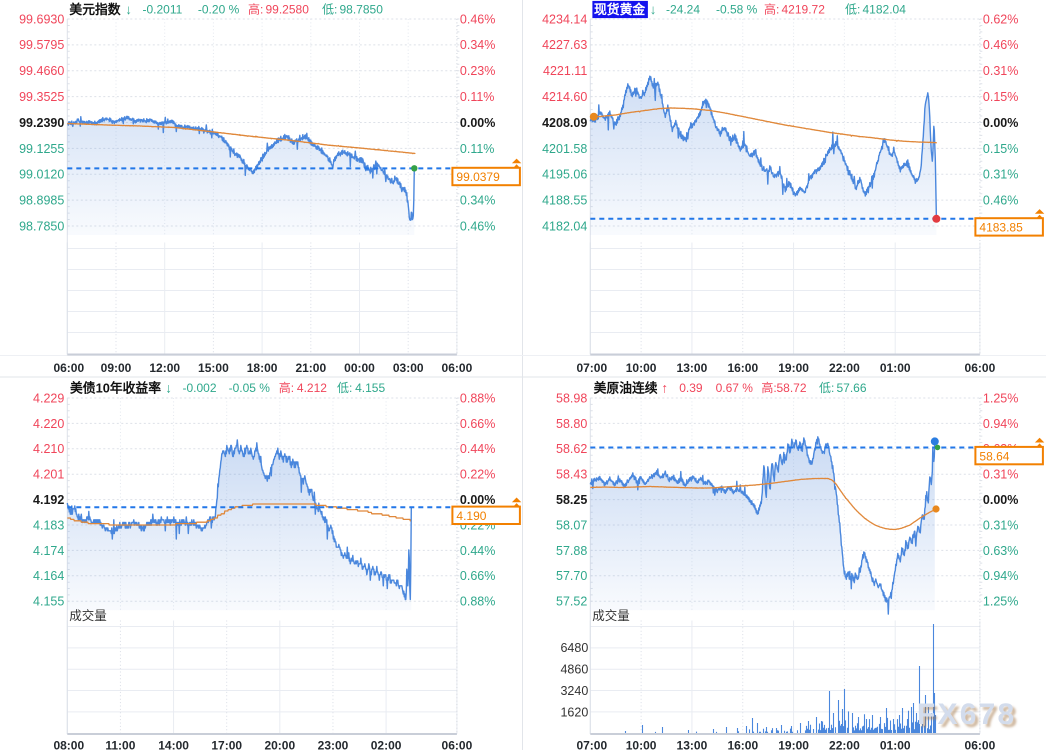 Image resolution: width=1046 pixels, height=755 pixels. Describe the element at coordinates (362, 10) in the screenshot. I see `svg-text: 98.7850` at that location.